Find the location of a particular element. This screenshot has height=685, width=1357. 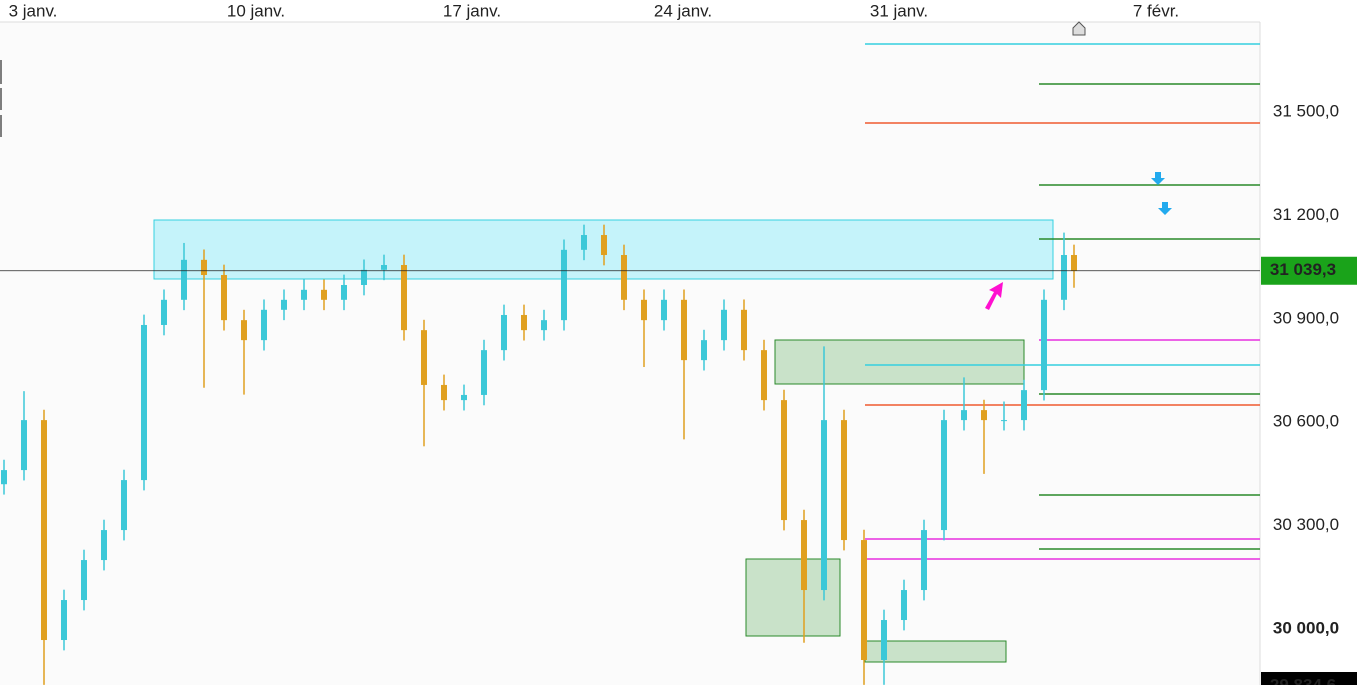

y-tick-label: 30 000,0 is located at coordinates (1306, 627).